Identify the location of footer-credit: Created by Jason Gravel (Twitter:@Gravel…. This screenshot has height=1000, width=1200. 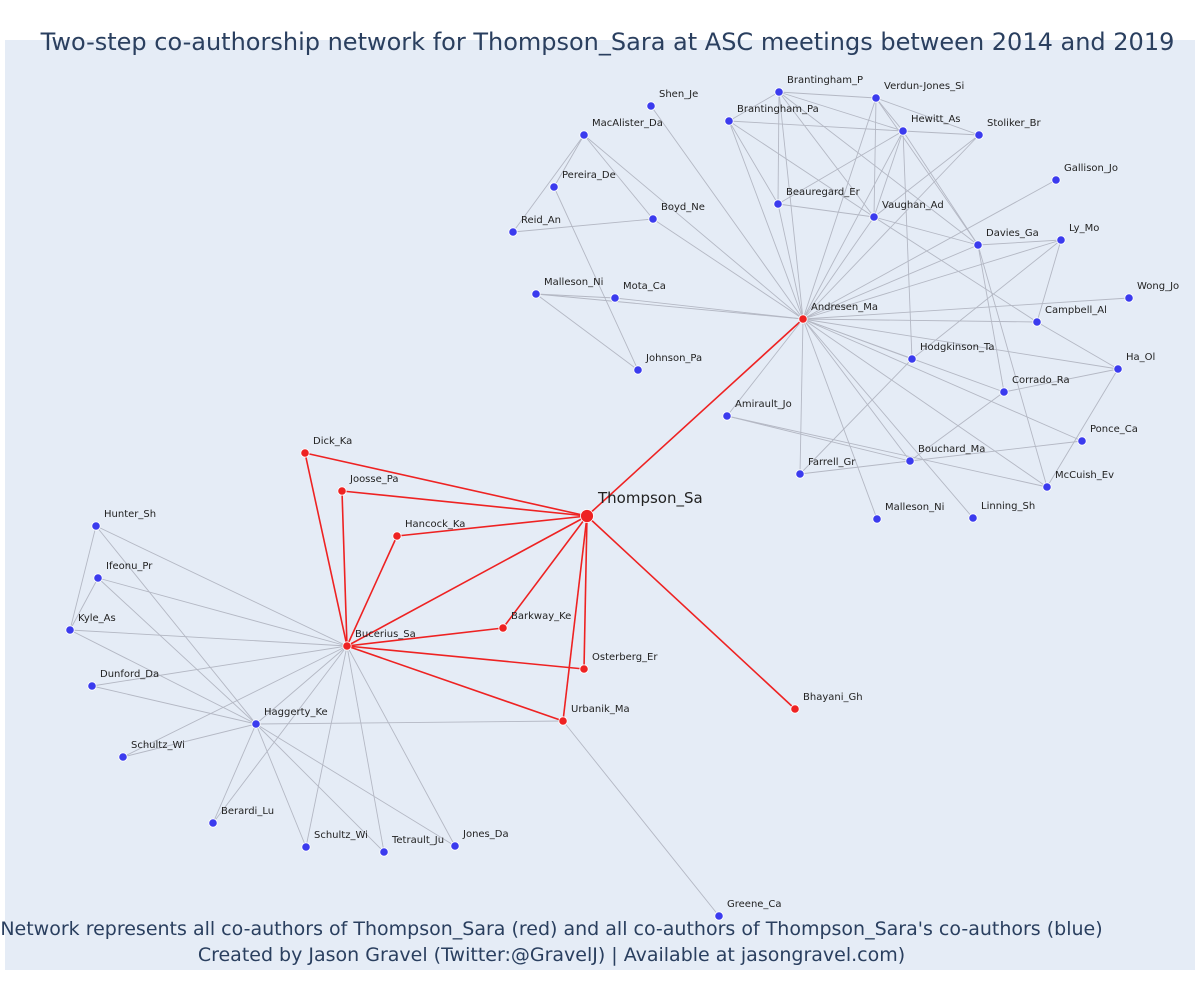
(551, 955).